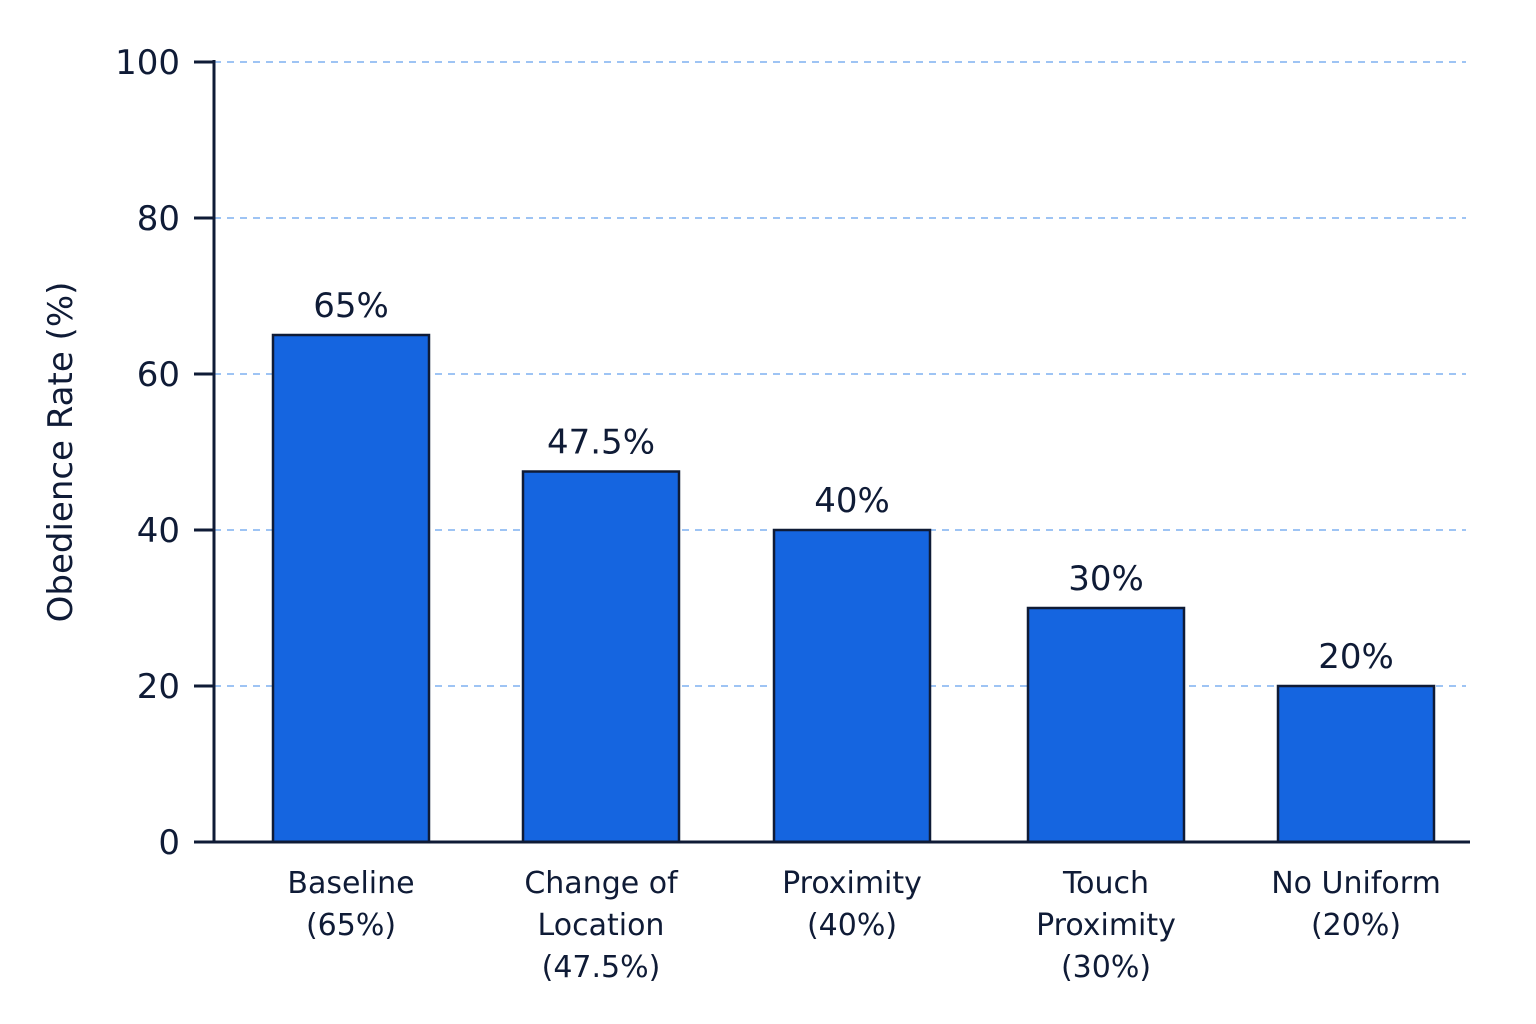 The image size is (1536, 1024). What do you see at coordinates (1356, 925) in the screenshot?
I see `x-category-label-line: (20%)` at bounding box center [1356, 925].